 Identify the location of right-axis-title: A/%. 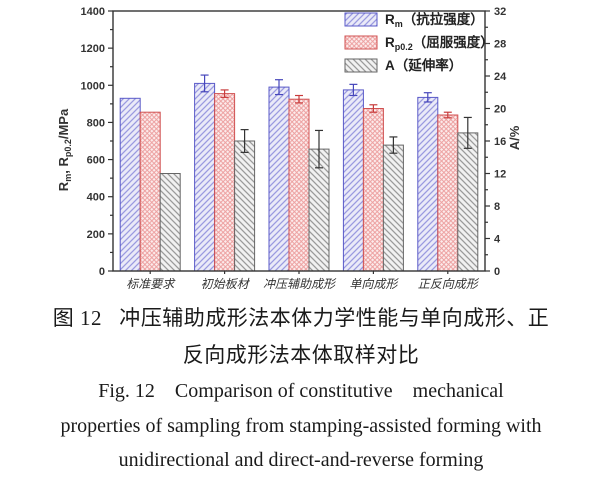
(514, 137).